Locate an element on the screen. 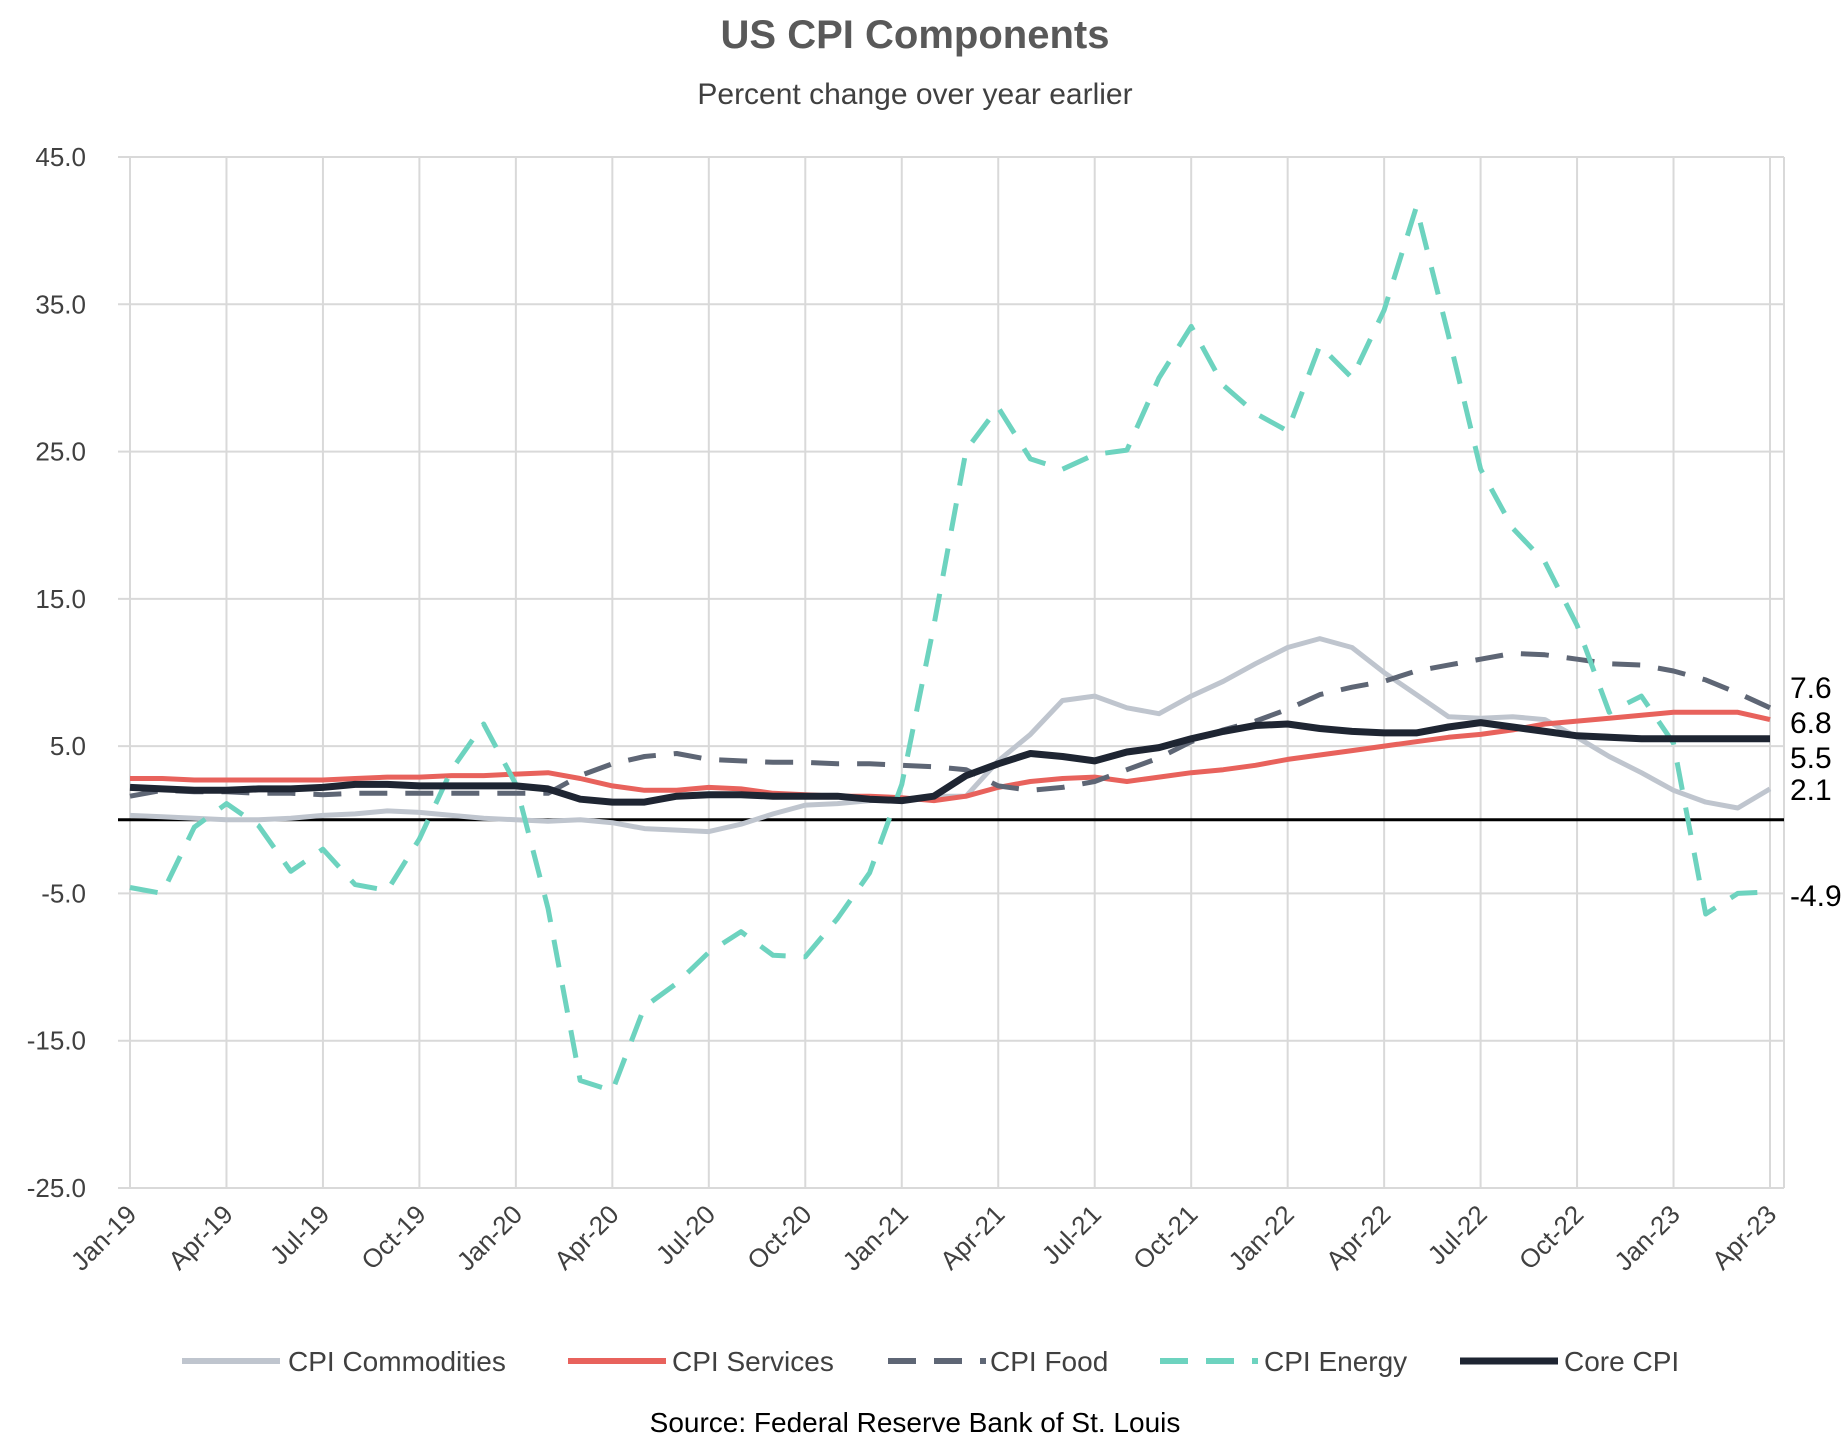  end-label-core-cpi: 5.5 is located at coordinates (1811, 758).